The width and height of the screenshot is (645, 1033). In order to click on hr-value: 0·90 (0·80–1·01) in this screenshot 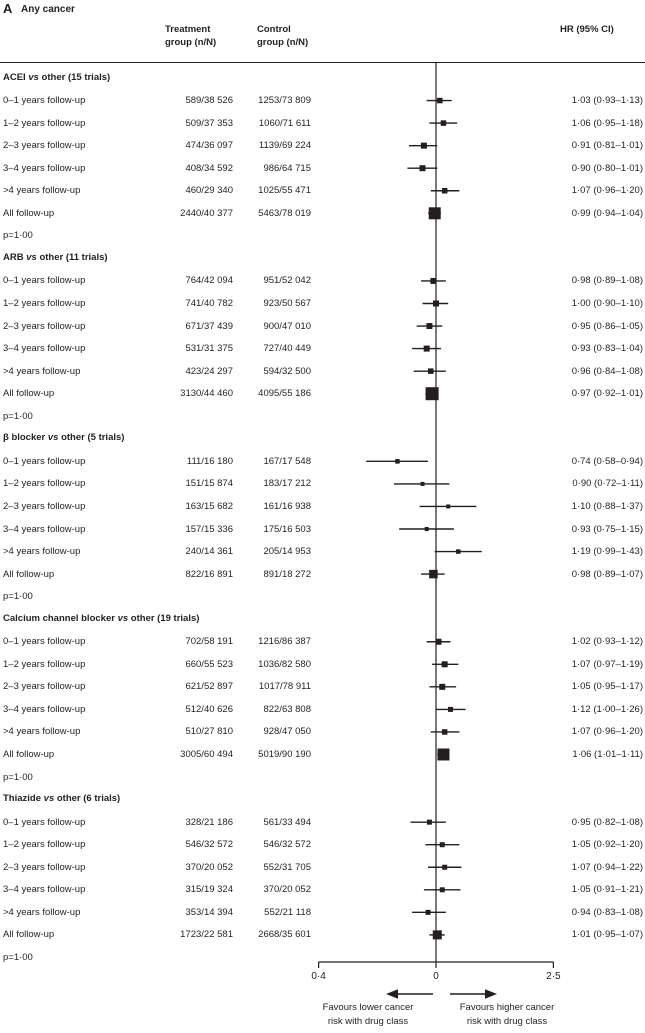, I will do `click(607, 168)`.